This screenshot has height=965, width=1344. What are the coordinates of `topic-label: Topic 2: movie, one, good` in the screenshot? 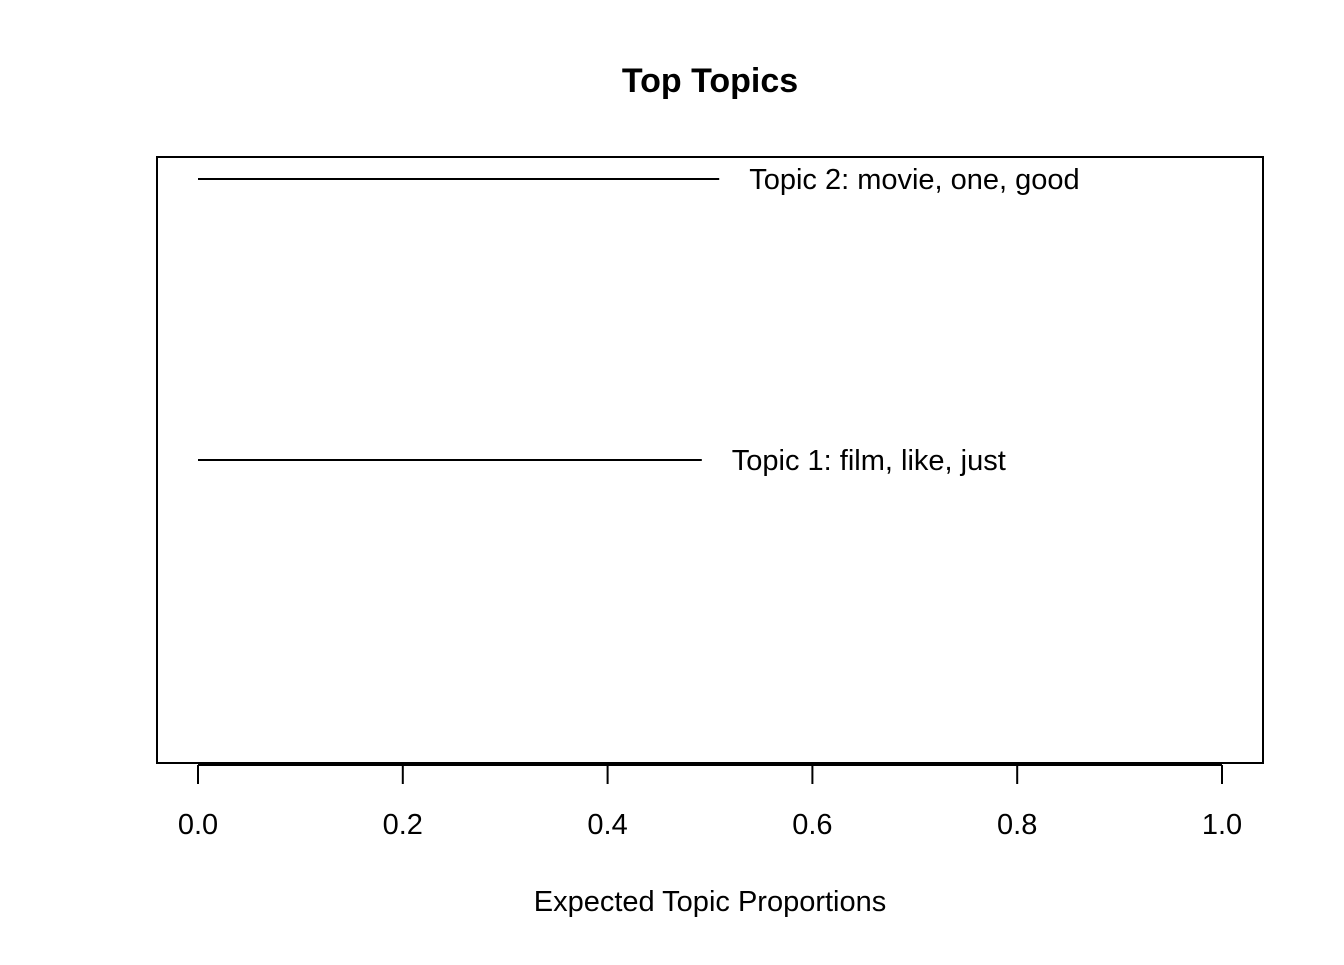 It's located at (914, 180).